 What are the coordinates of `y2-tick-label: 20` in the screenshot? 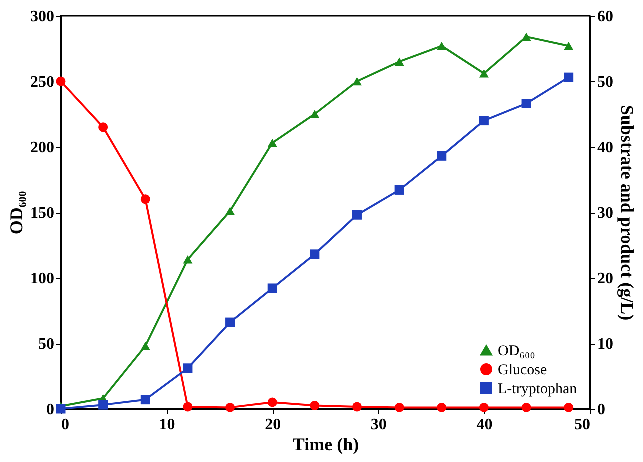 It's located at (606, 279).